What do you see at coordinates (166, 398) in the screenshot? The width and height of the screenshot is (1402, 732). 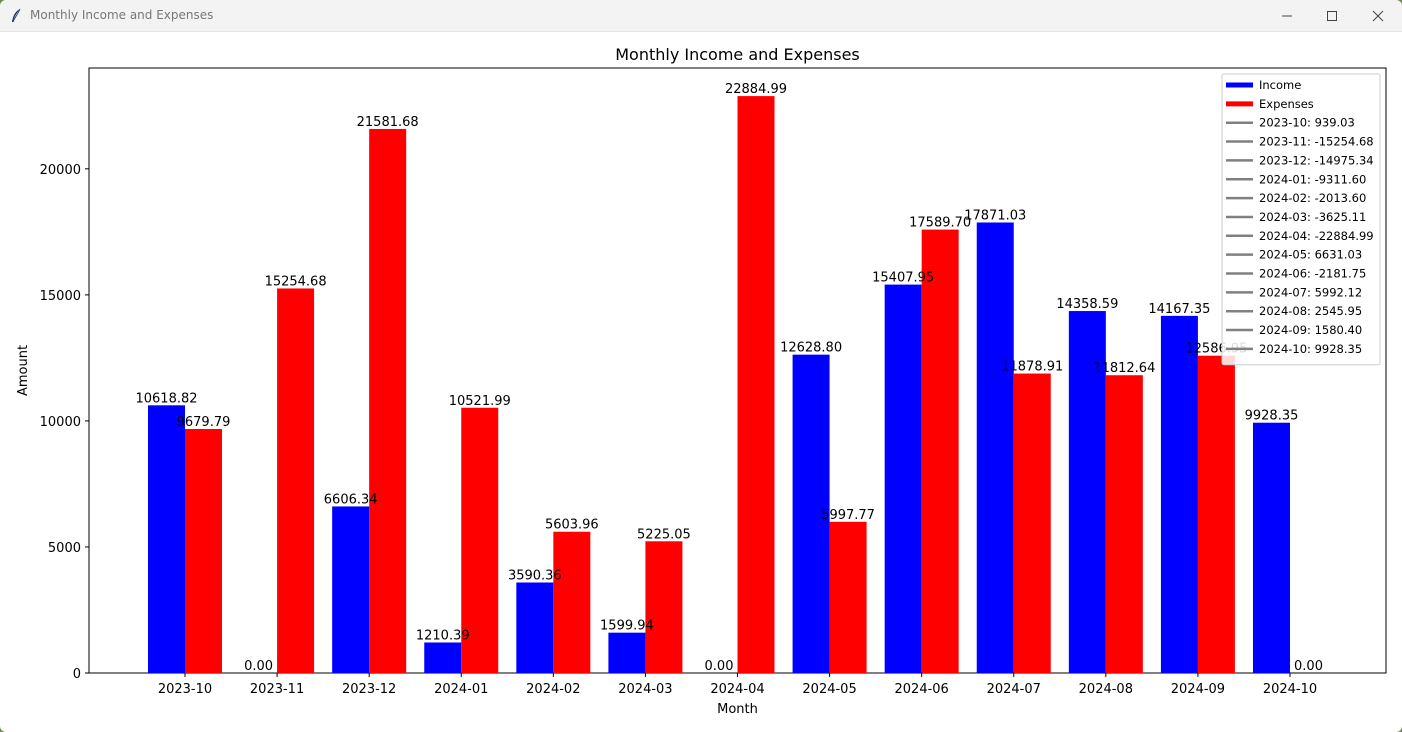 I see `income-value-label: 10618.82` at bounding box center [166, 398].